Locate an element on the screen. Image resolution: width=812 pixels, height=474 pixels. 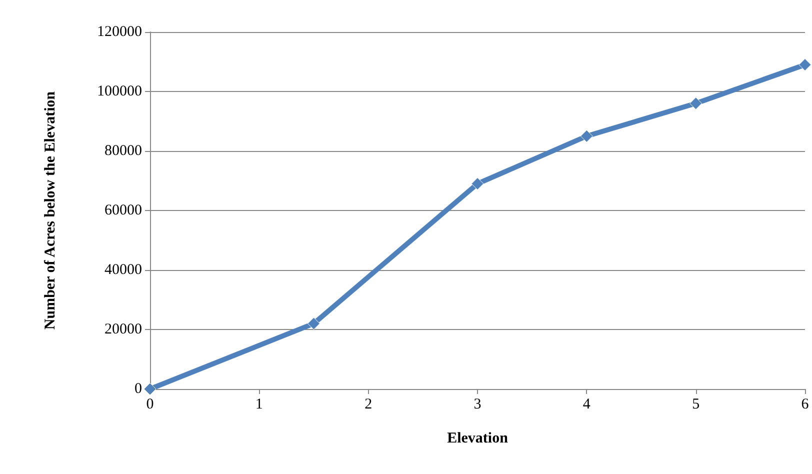
y-axis-title: Number of Acres below the Elevation is located at coordinates (50, 210).